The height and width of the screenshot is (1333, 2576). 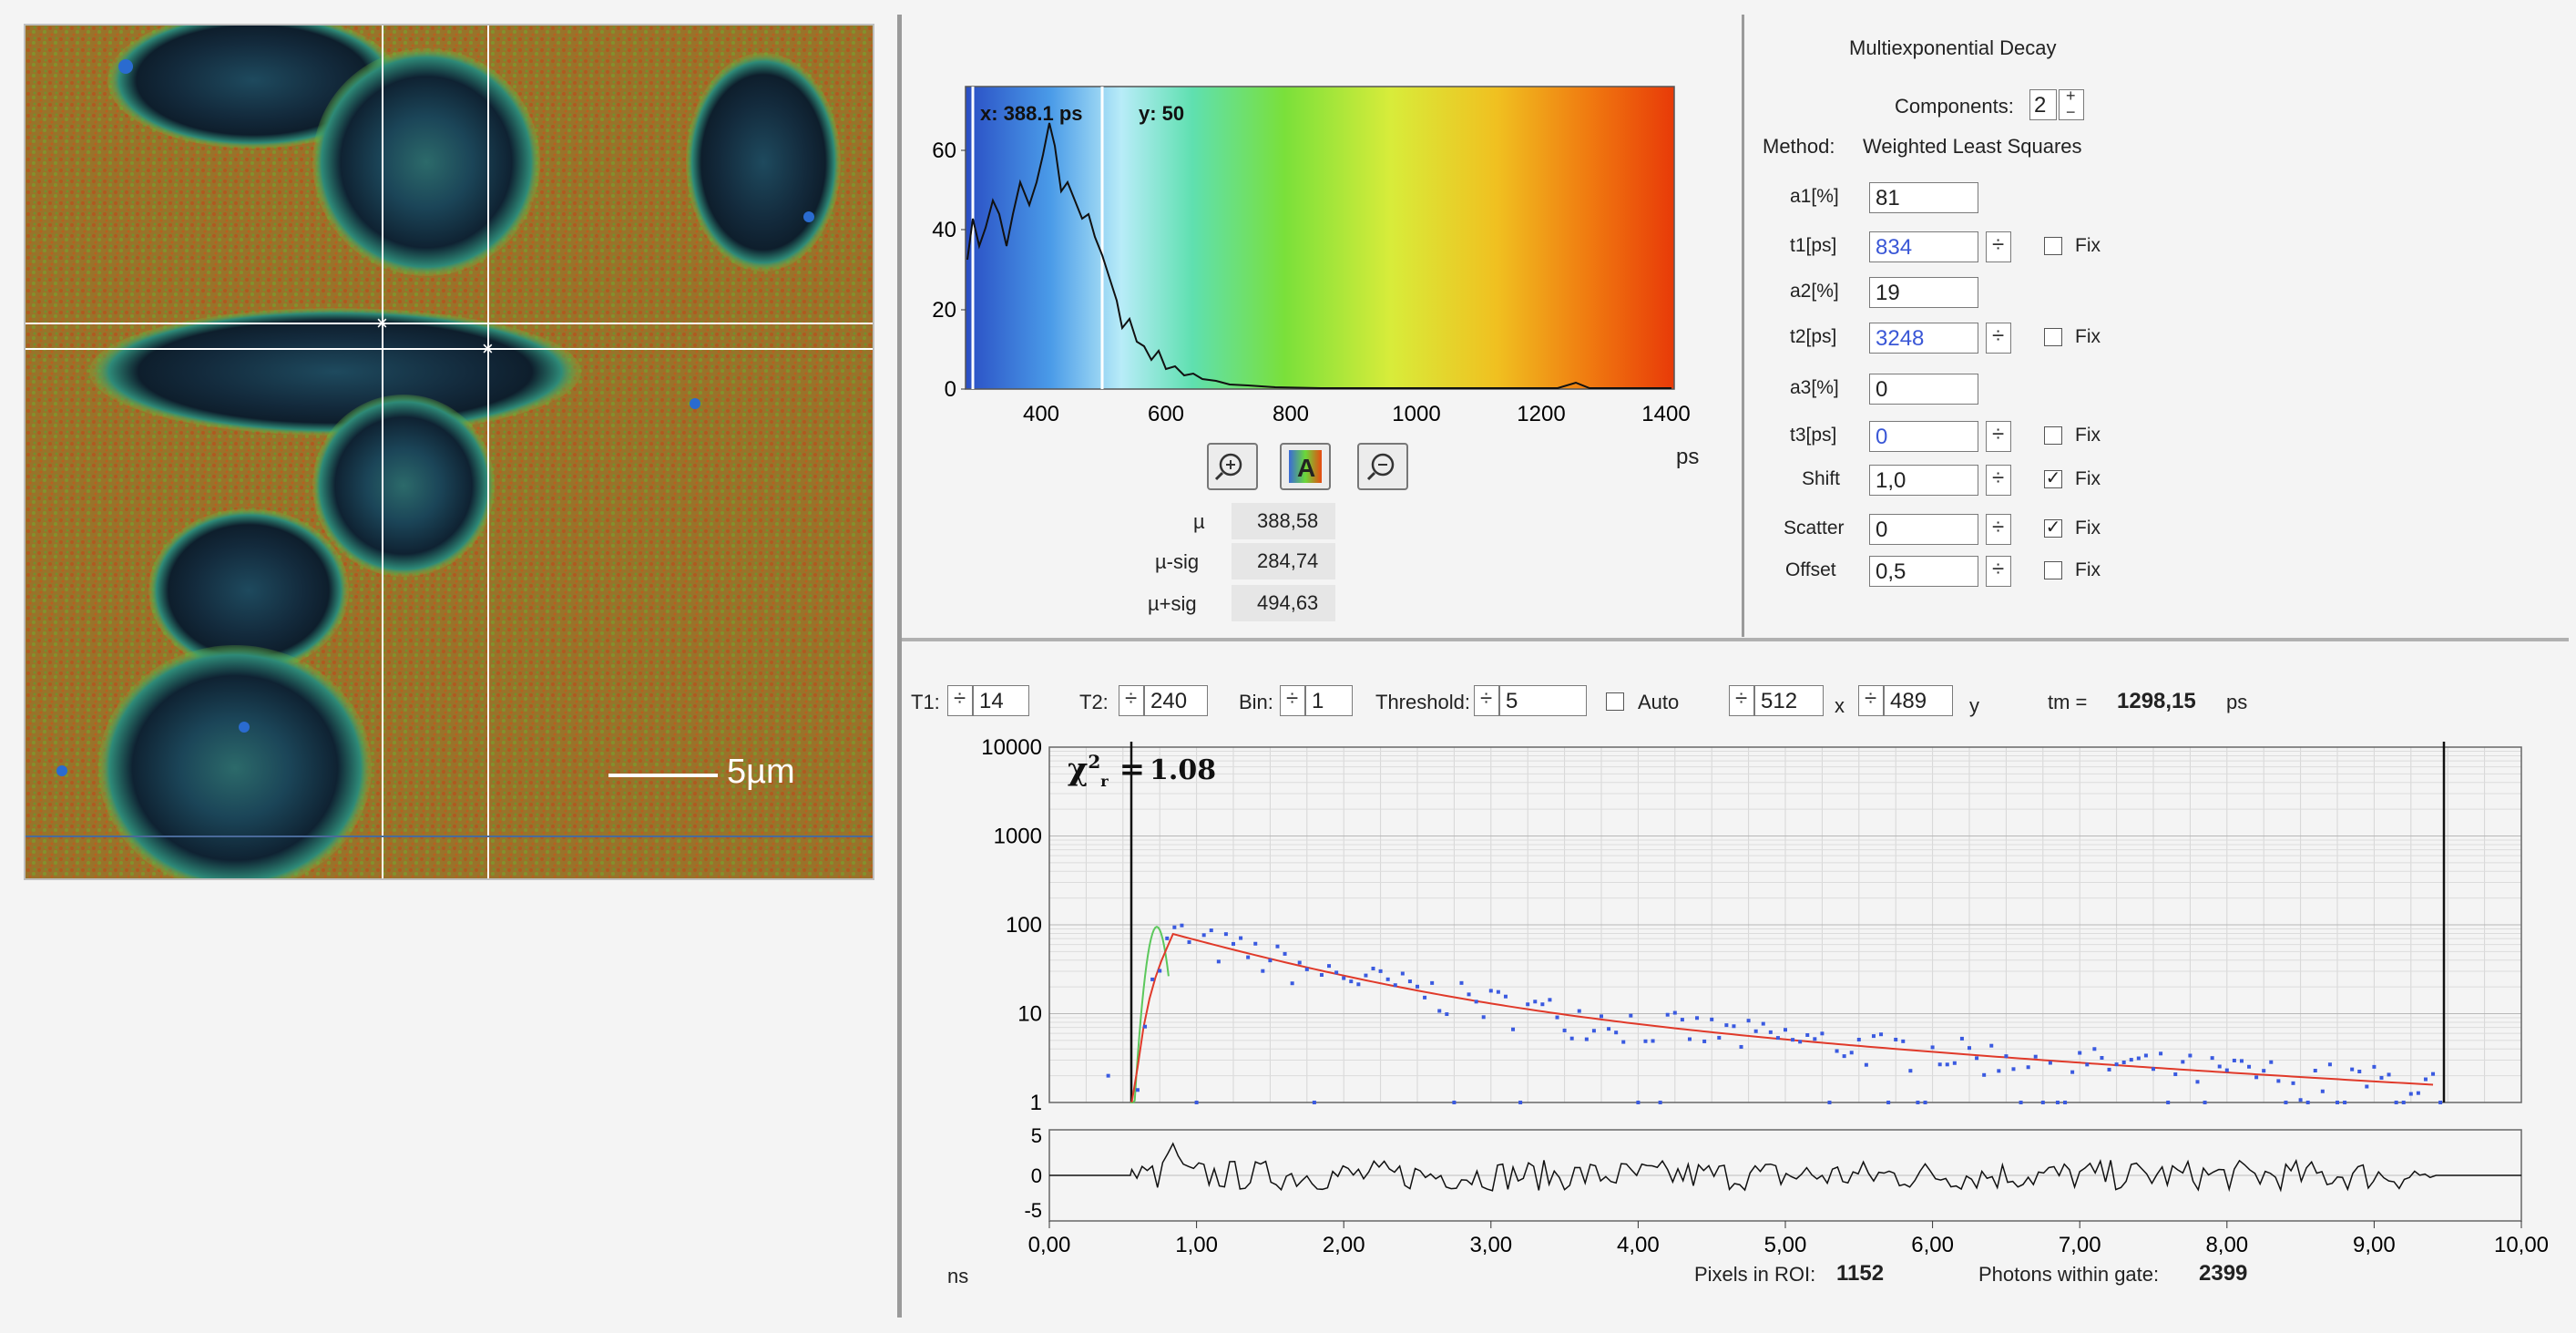 What do you see at coordinates (1923, 292) in the screenshot?
I see `param-field: 19` at bounding box center [1923, 292].